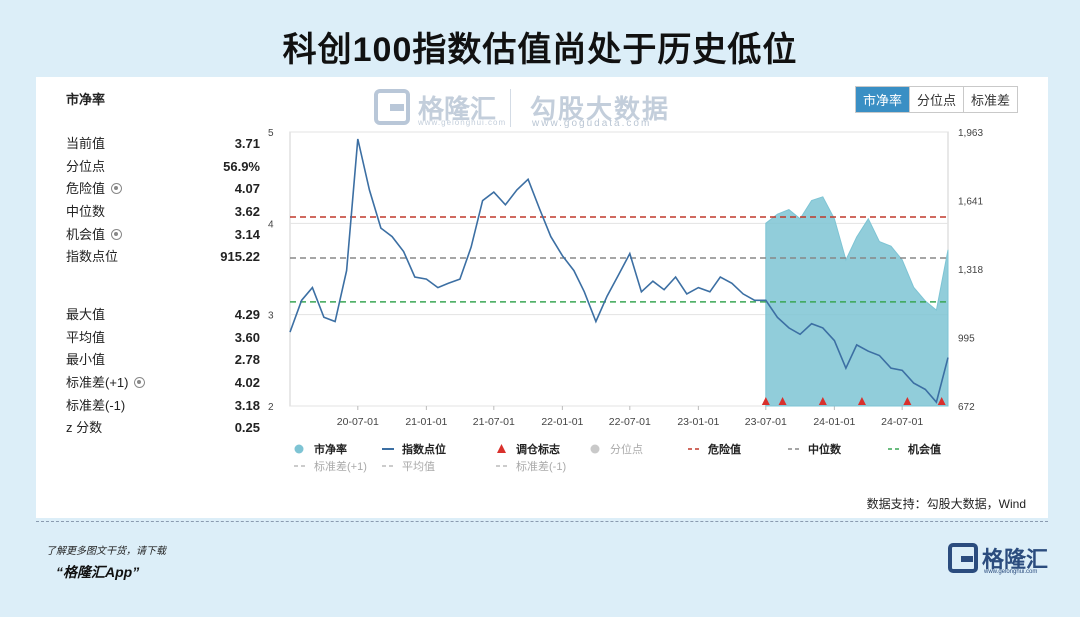 Image resolution: width=1080 pixels, height=617 pixels. I want to click on stat-label: 危险值, so click(94, 189).